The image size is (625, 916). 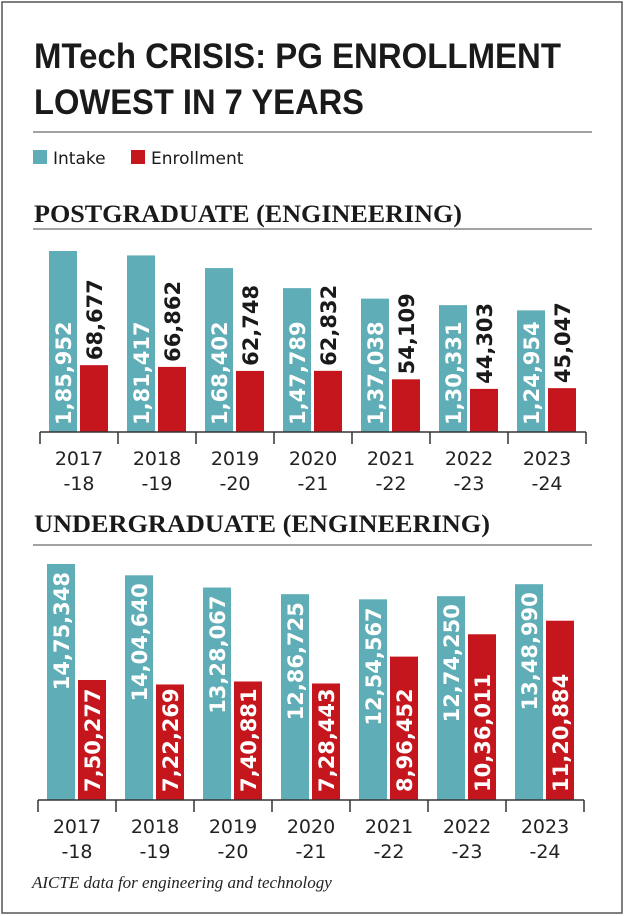 I want to click on intake-data-label: 14,04,640, so click(x=140, y=642).